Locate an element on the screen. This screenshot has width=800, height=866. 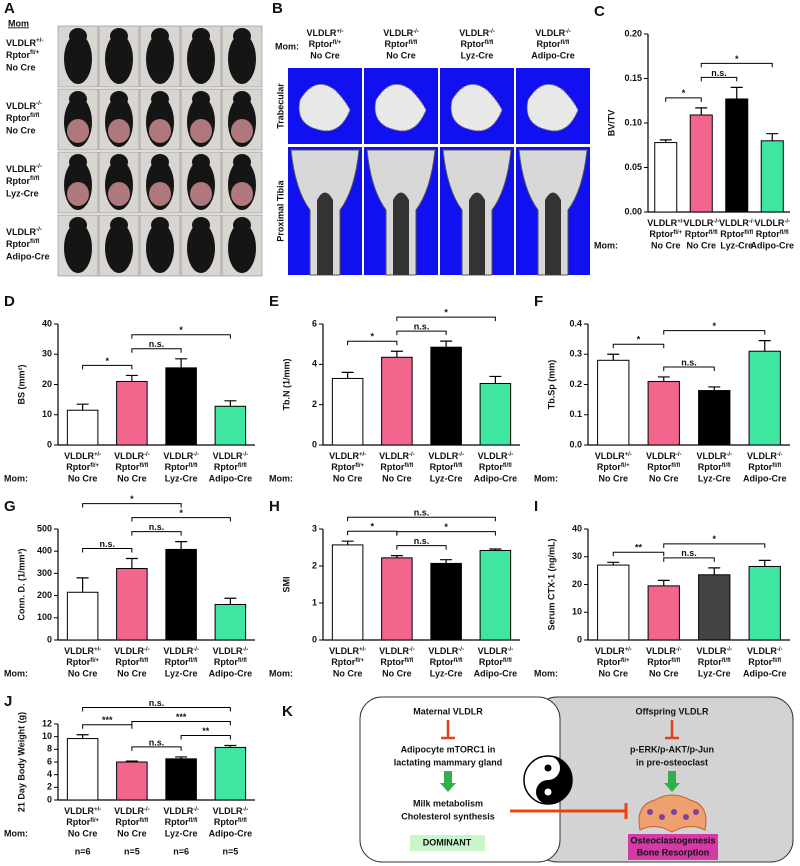
genotype-label: VLDLR+/- is located at coordinates (324, 33).